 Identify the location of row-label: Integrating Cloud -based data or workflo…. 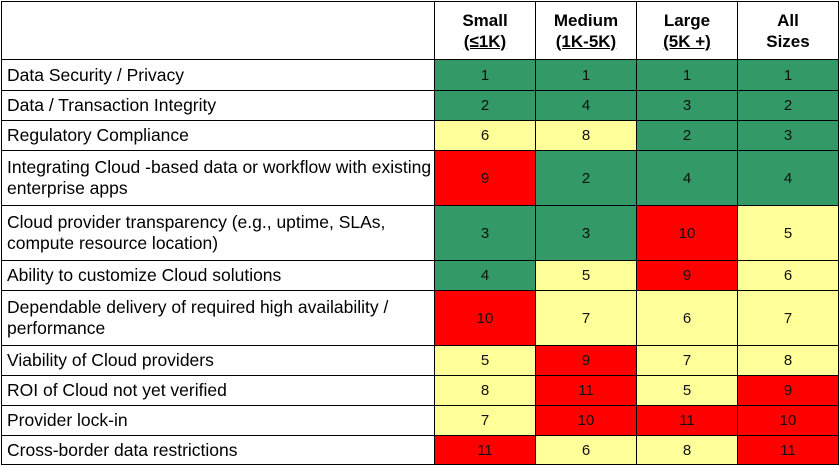
(218, 178).